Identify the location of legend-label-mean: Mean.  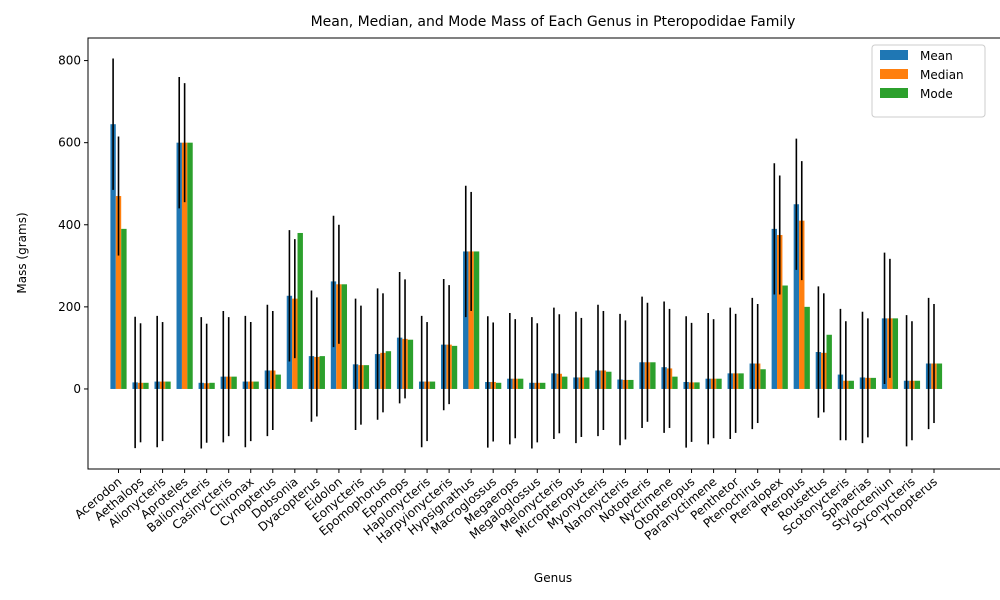
(936, 56).